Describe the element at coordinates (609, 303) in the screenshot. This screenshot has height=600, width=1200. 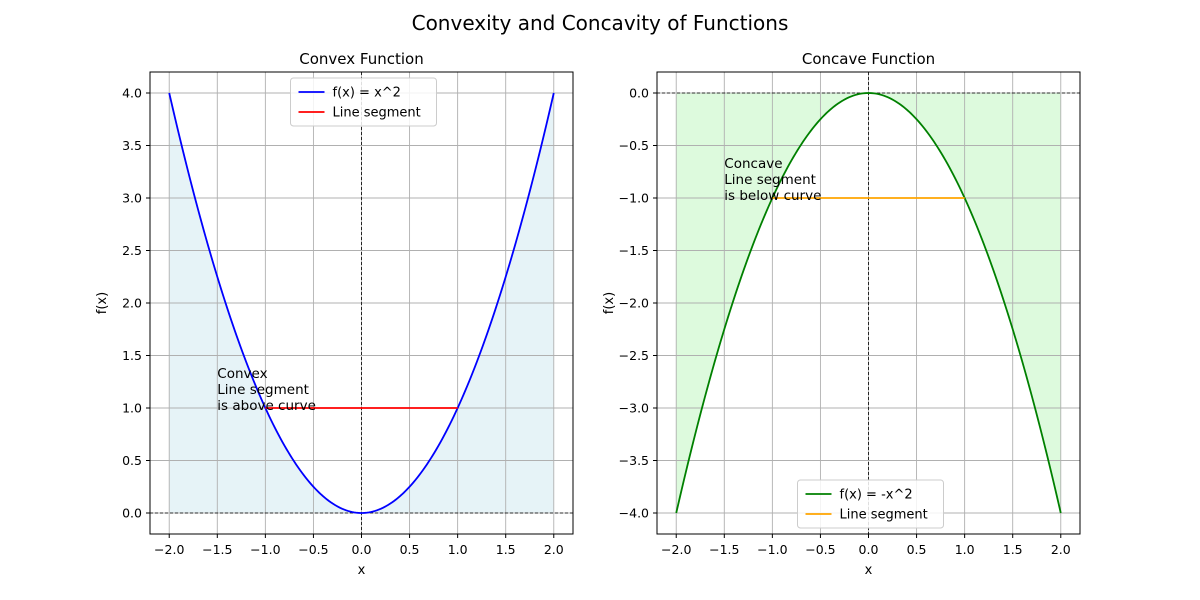
I see `concave-y-axis-label: f(x)` at that location.